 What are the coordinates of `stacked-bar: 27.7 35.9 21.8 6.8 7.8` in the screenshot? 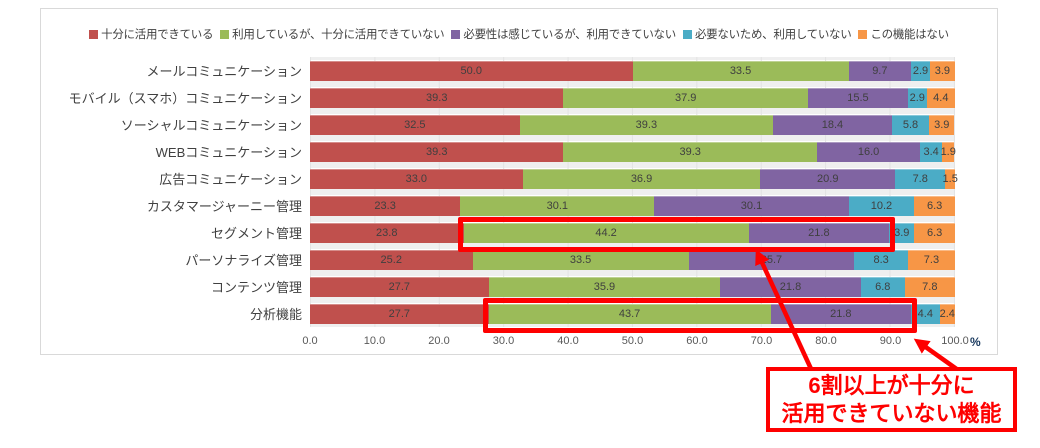 It's located at (632, 286).